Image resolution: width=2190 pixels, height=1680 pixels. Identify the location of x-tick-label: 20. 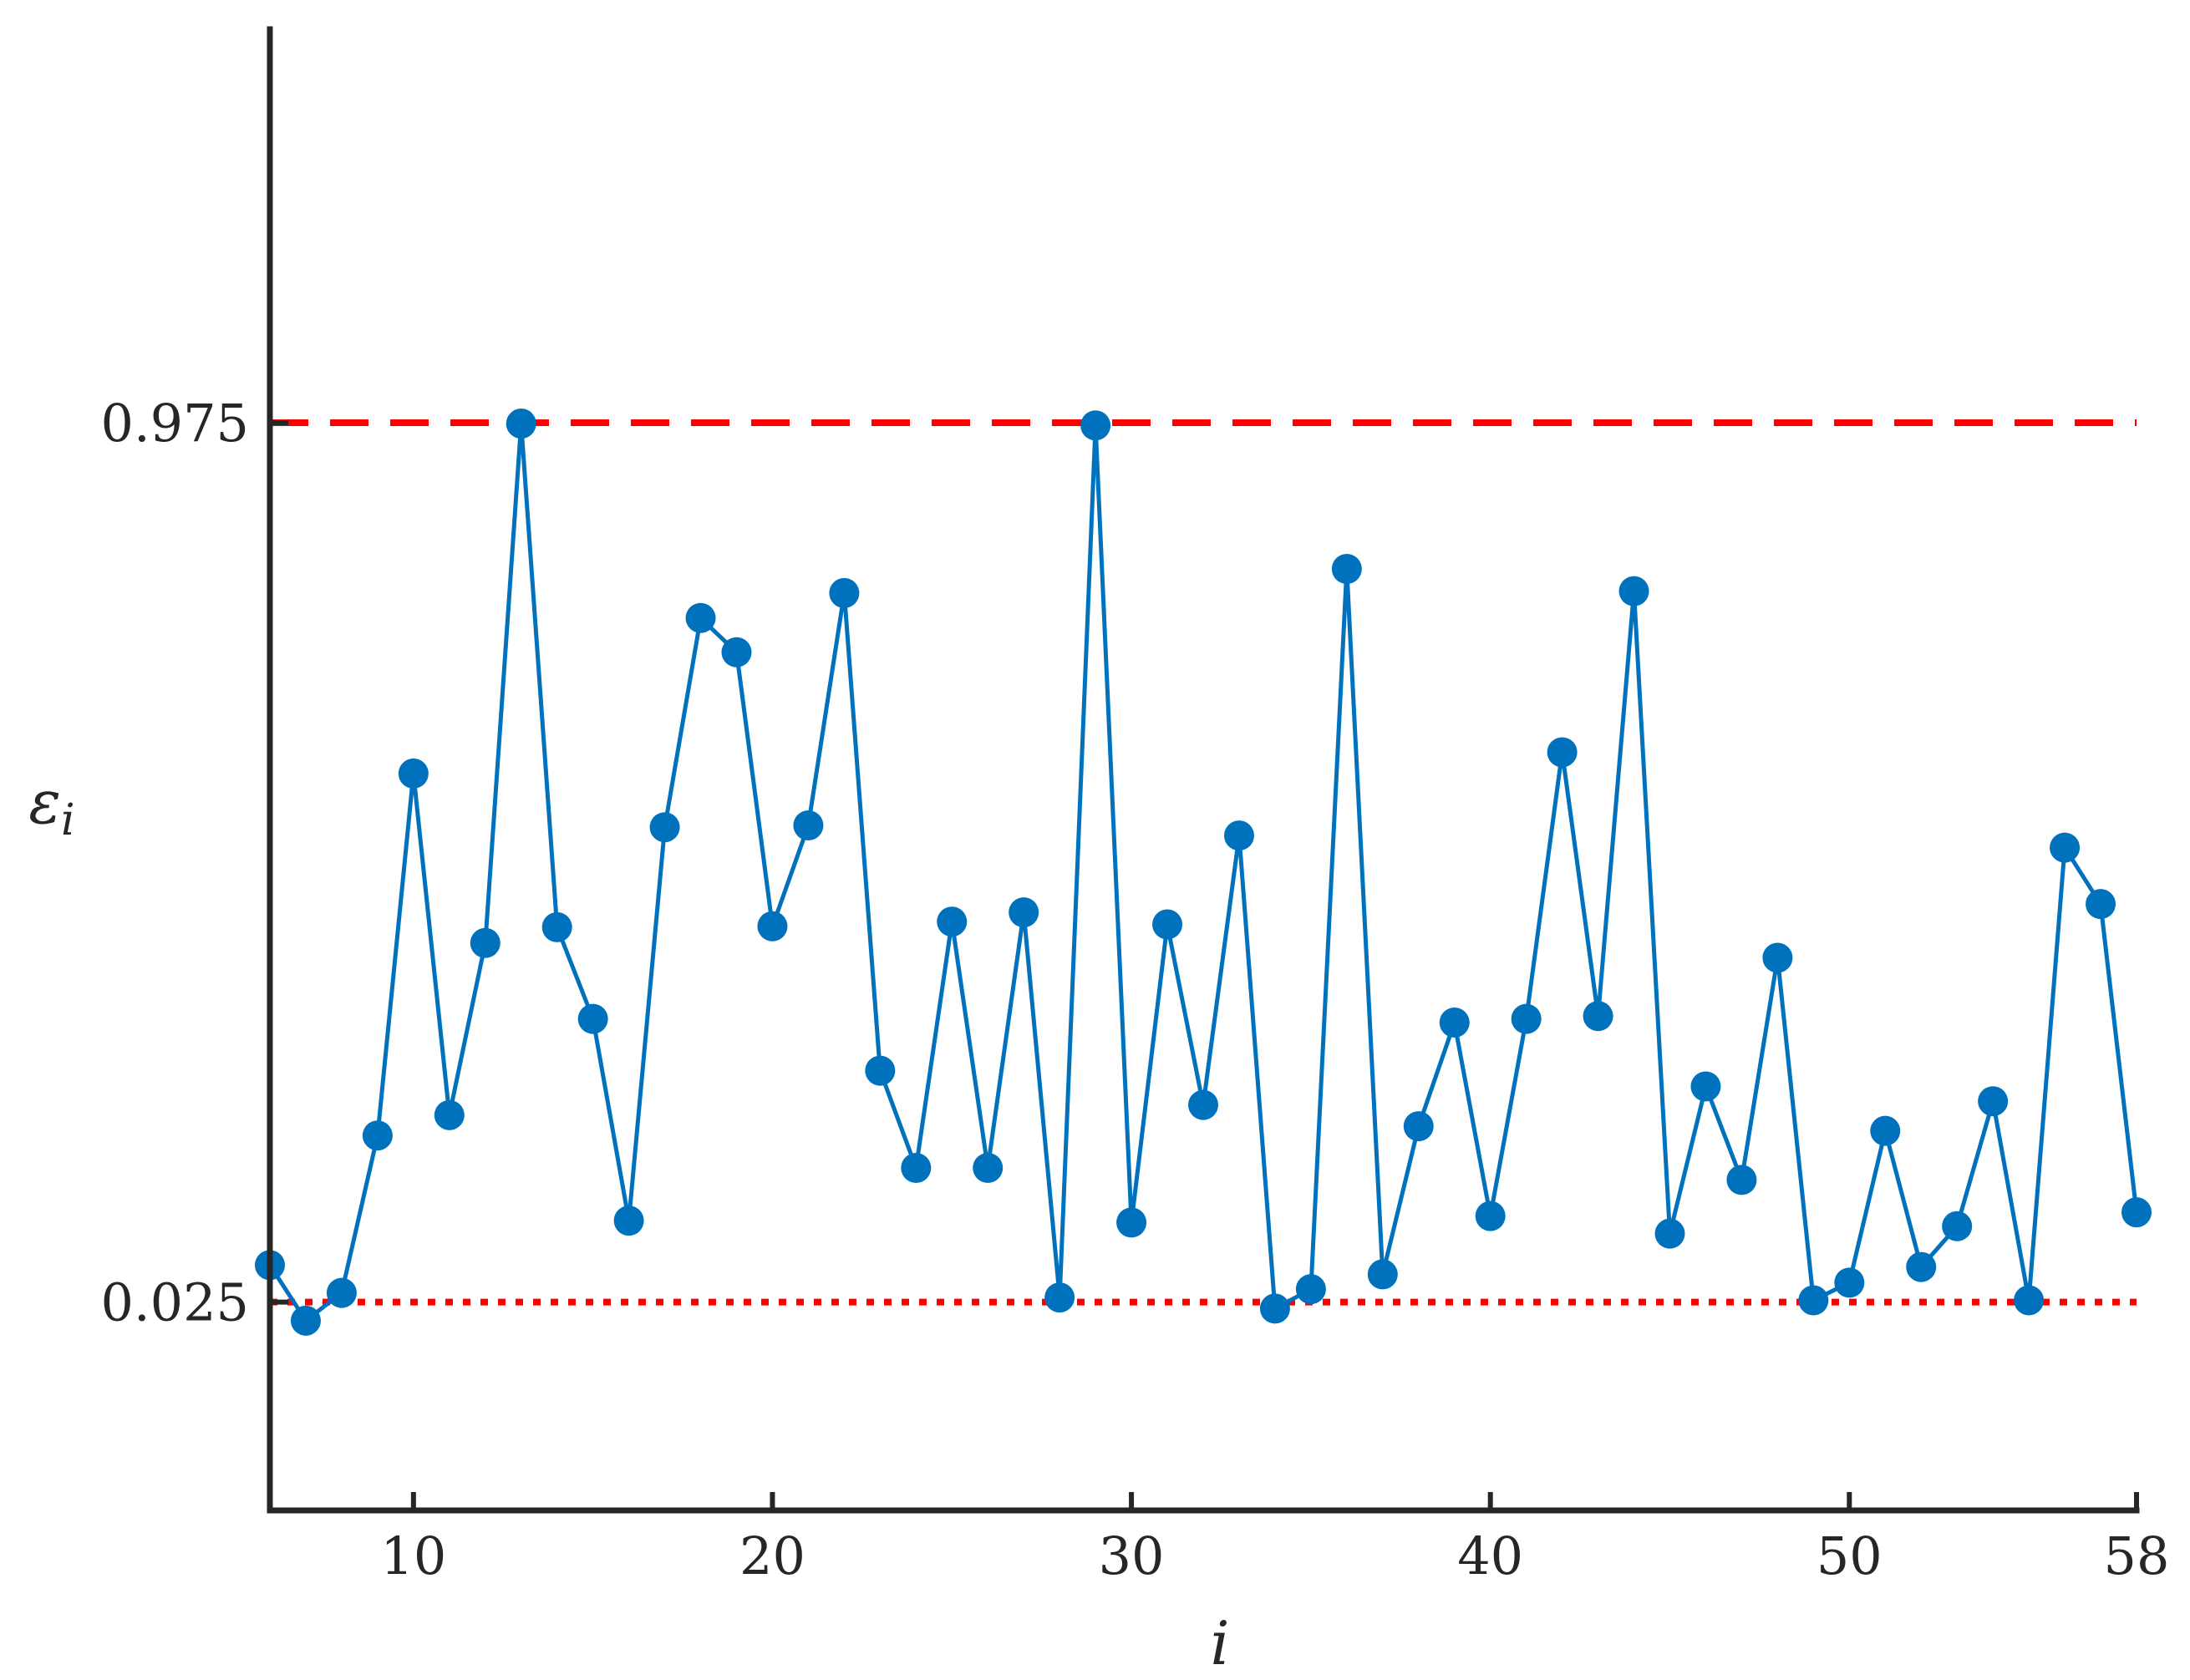
(772, 1555).